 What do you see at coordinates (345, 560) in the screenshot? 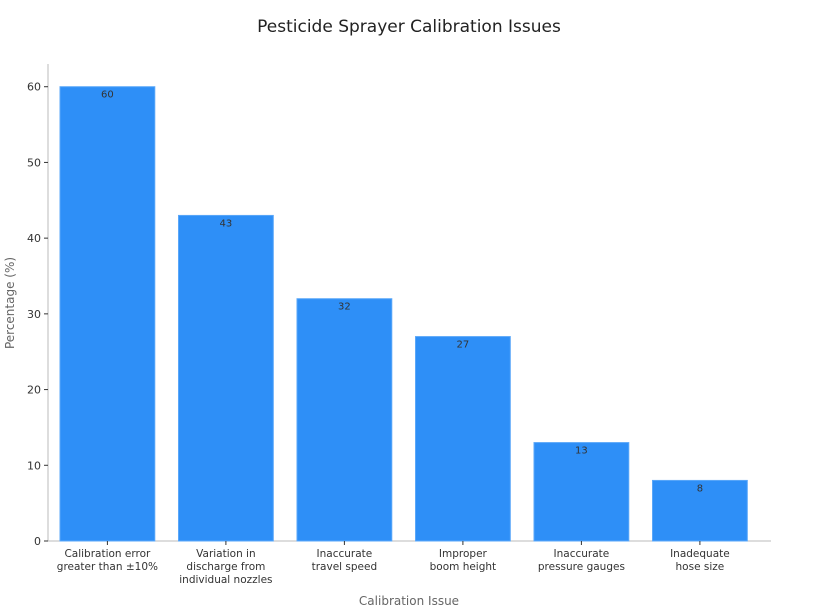
I see `x-tick-label: Inaccurate travel speed` at bounding box center [345, 560].